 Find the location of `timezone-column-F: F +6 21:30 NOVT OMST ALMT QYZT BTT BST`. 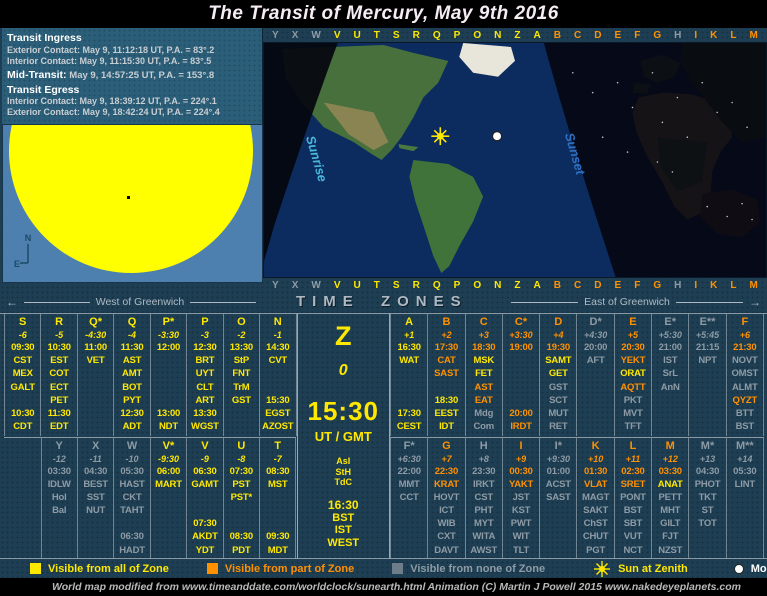

timezone-column-F: F +6 21:30 NOVT OMST ALMT QYZT BTT BST is located at coordinates (745, 375).